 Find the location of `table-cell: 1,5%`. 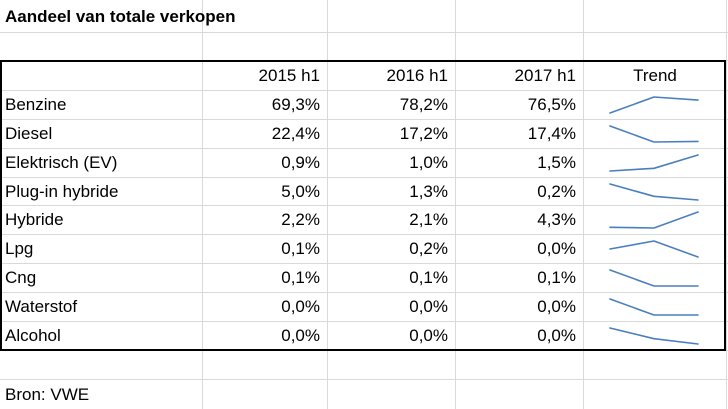

table-cell: 1,5% is located at coordinates (556, 162).